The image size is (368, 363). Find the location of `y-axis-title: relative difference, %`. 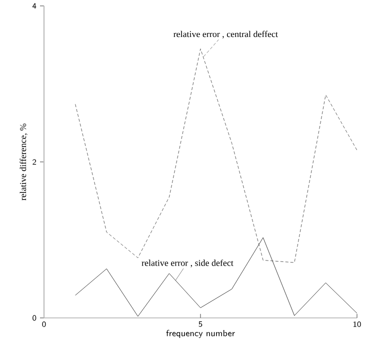

y-axis-title: relative difference, % is located at coordinates (24, 162).